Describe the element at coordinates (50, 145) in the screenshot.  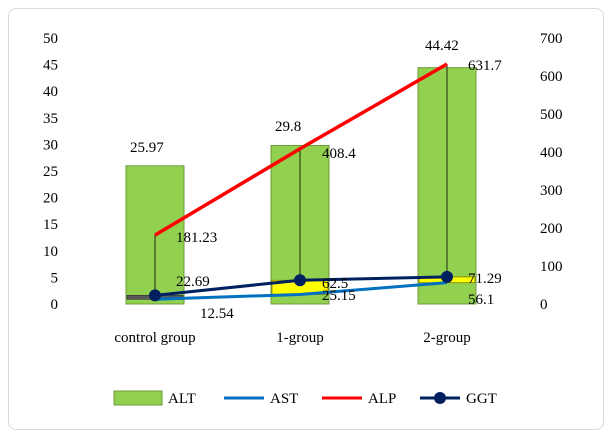
I see `left-axis-tick-label: 30` at that location.